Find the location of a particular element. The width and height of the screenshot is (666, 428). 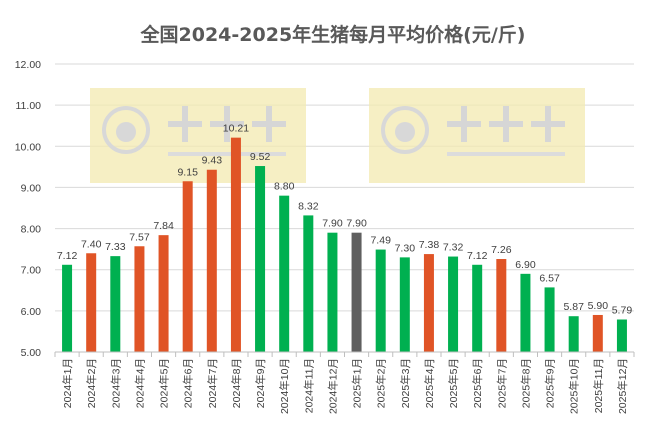

data-label: 9.52 is located at coordinates (260, 157).